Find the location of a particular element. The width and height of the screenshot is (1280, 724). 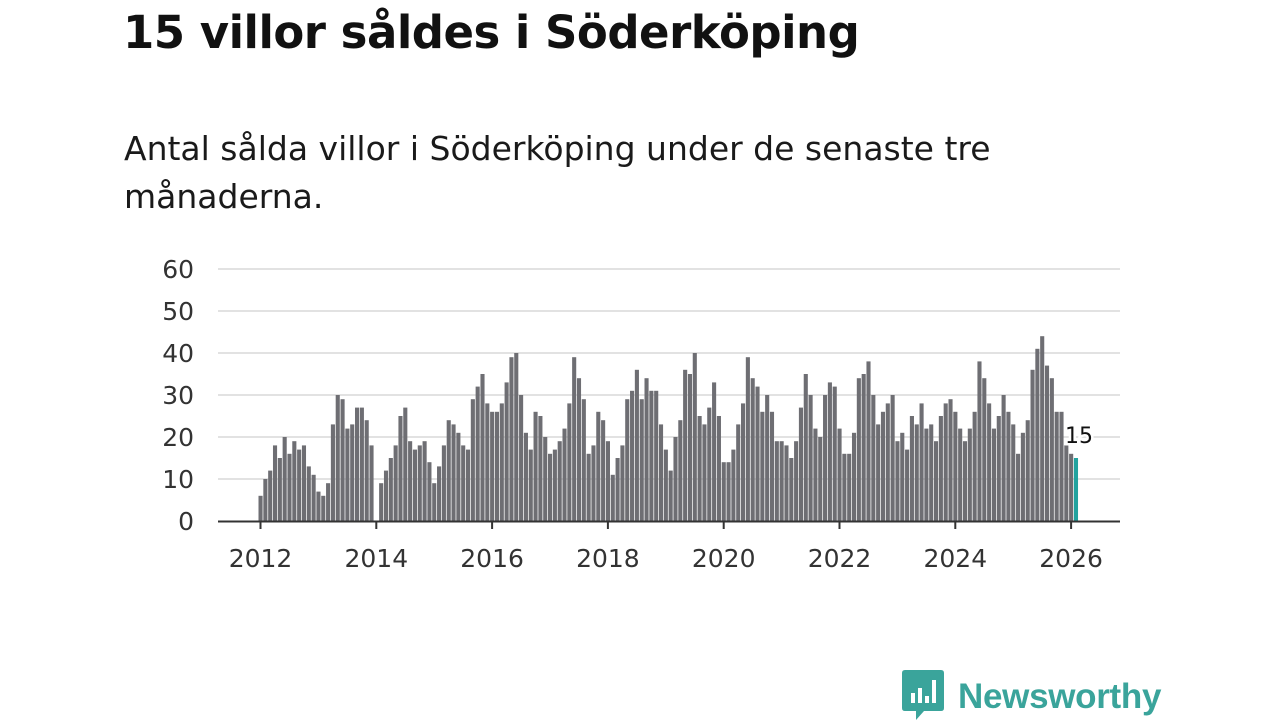

x-tick-label: 2012 is located at coordinates (261, 558).